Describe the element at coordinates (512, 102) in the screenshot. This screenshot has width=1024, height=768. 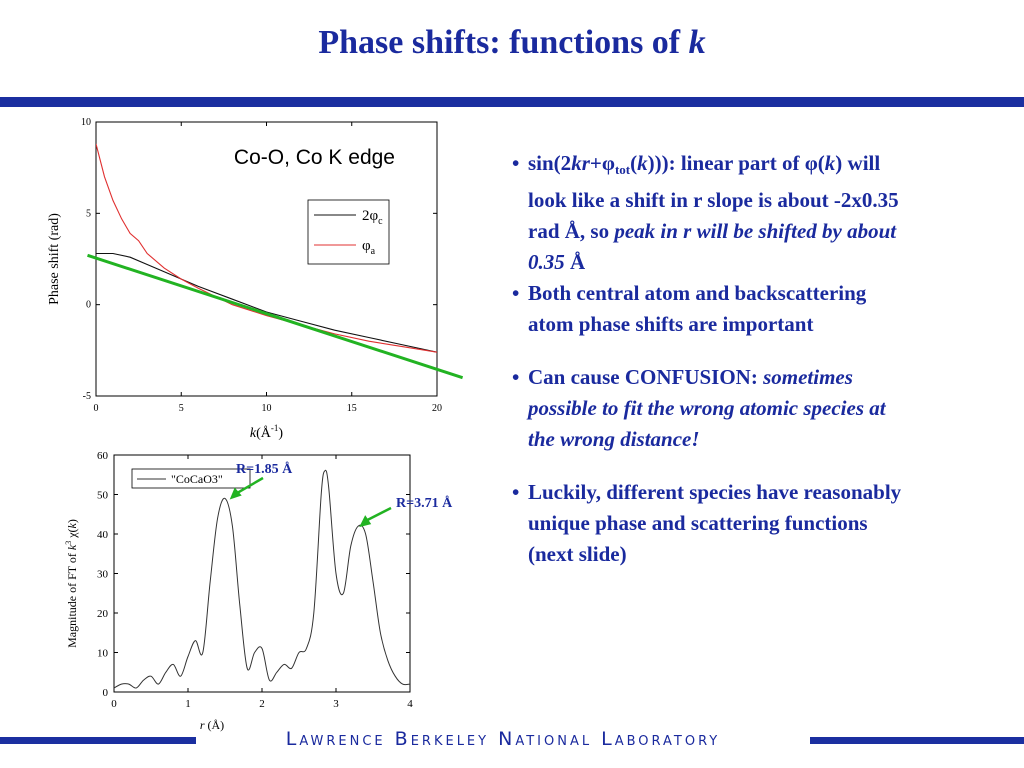
I see `header-rule` at that location.